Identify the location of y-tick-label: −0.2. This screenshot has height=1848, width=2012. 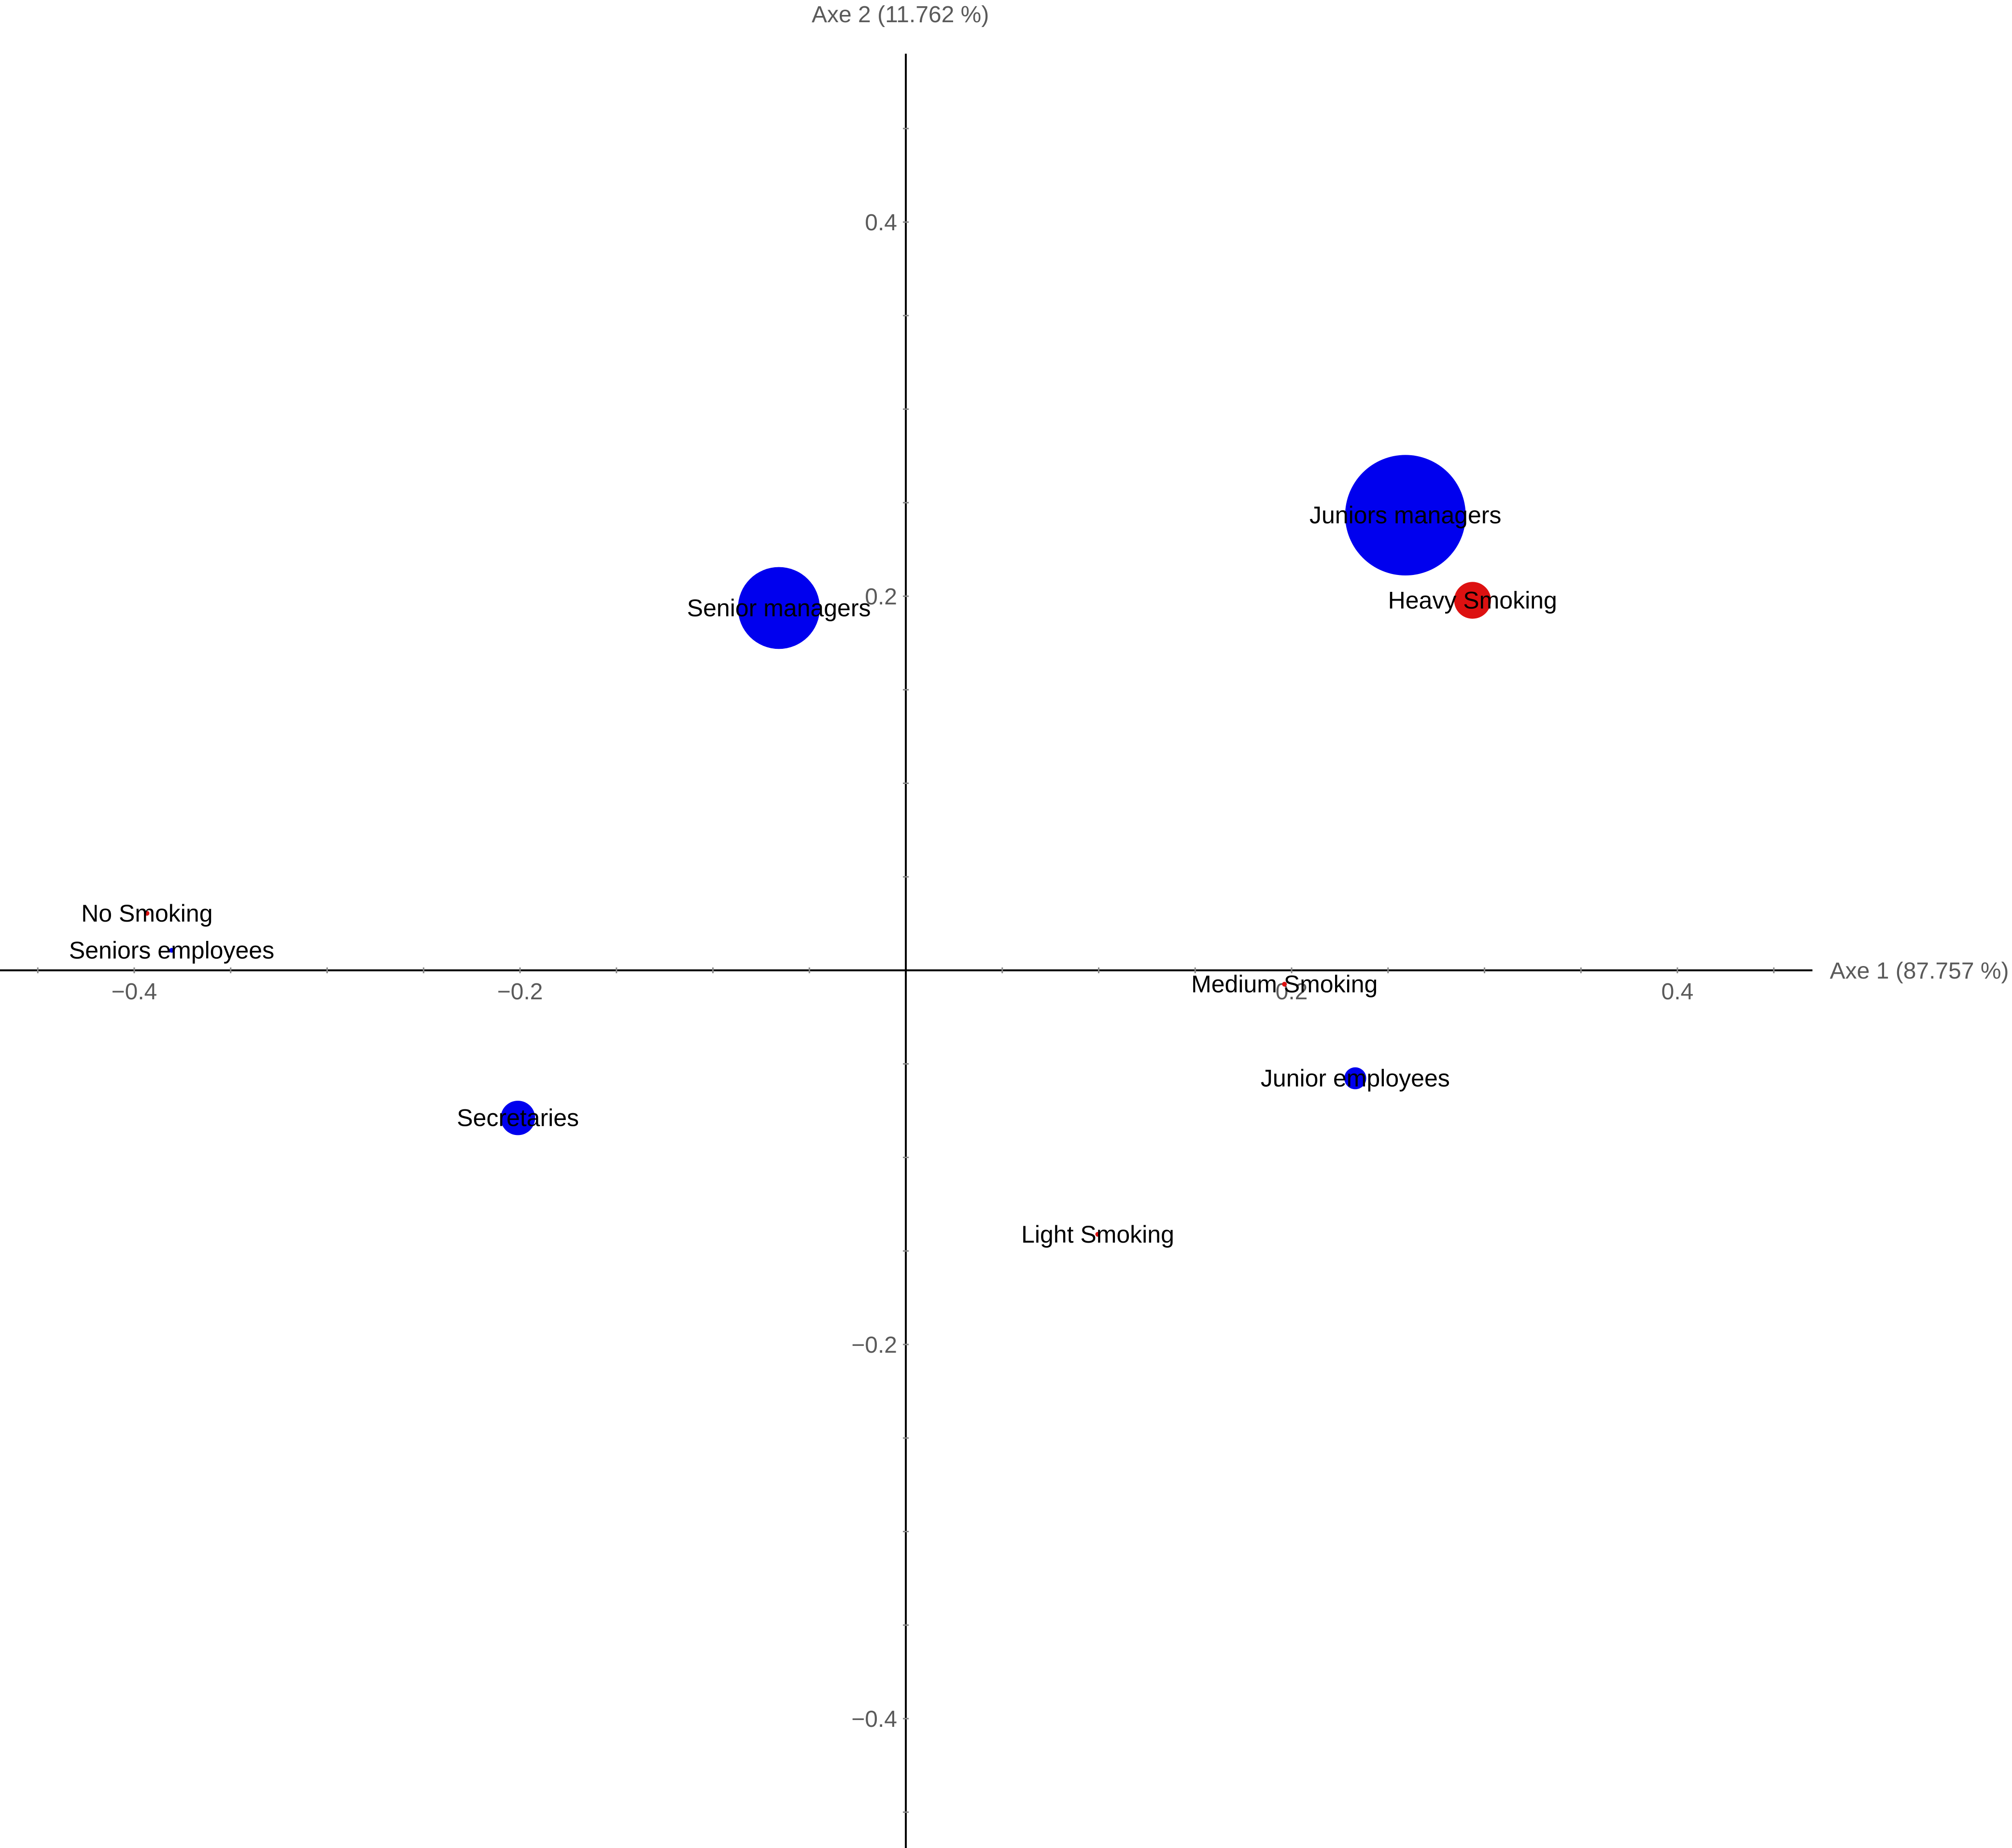
(874, 1345).